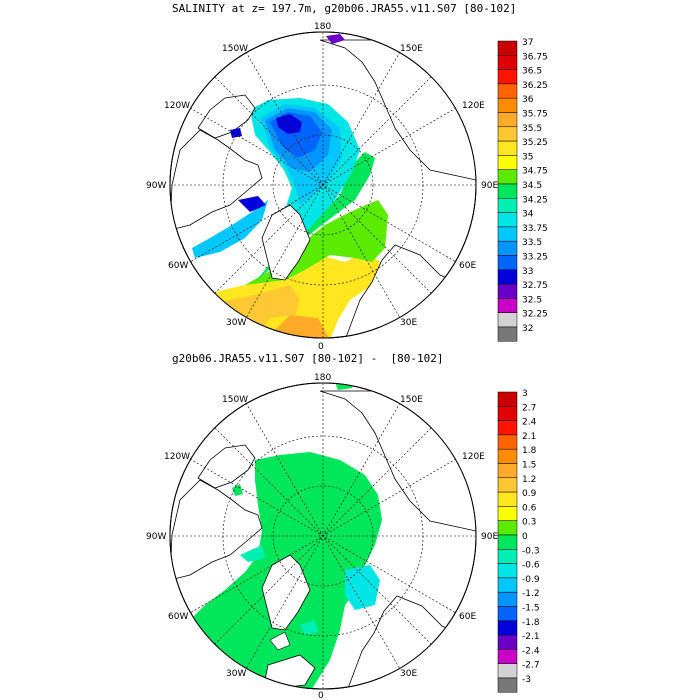 Image resolution: width=700 pixels, height=700 pixels. What do you see at coordinates (529, 437) in the screenshot?
I see `colorbar-label: 2.1` at bounding box center [529, 437].